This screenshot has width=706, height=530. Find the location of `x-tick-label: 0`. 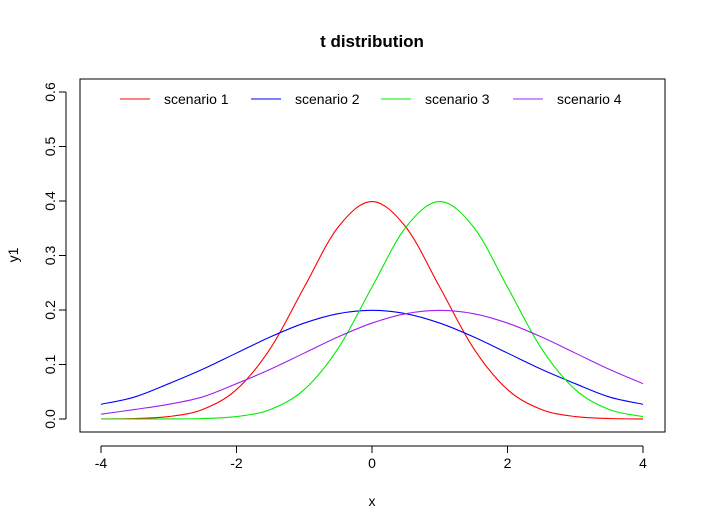

x-tick-label: 0 is located at coordinates (372, 463).